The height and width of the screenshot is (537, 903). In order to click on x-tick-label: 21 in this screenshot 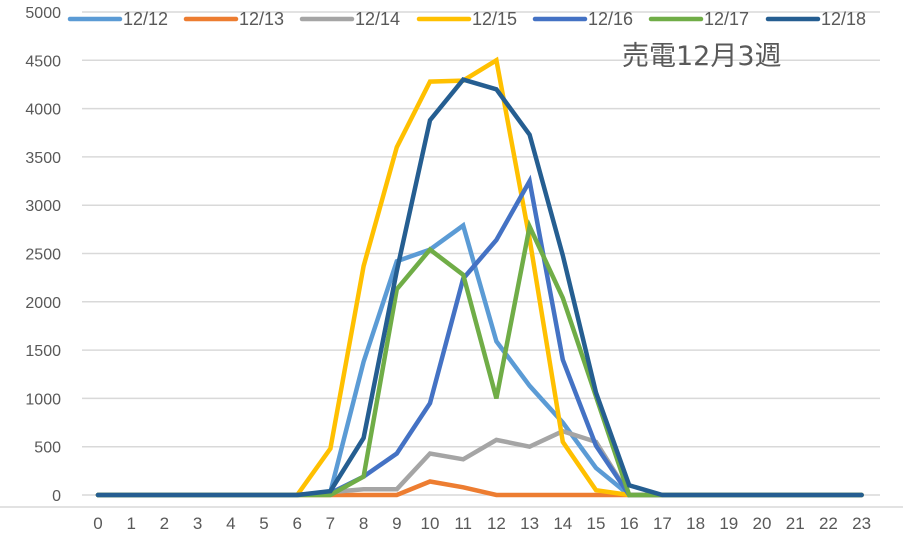, I will do `click(795, 523)`.